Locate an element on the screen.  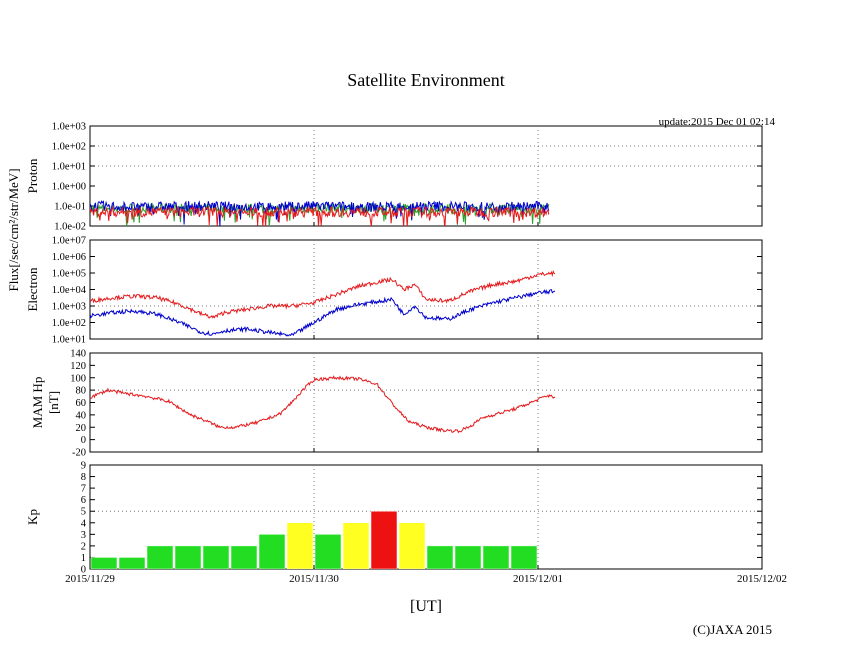
y-tick-label: 100 is located at coordinates (78, 378).